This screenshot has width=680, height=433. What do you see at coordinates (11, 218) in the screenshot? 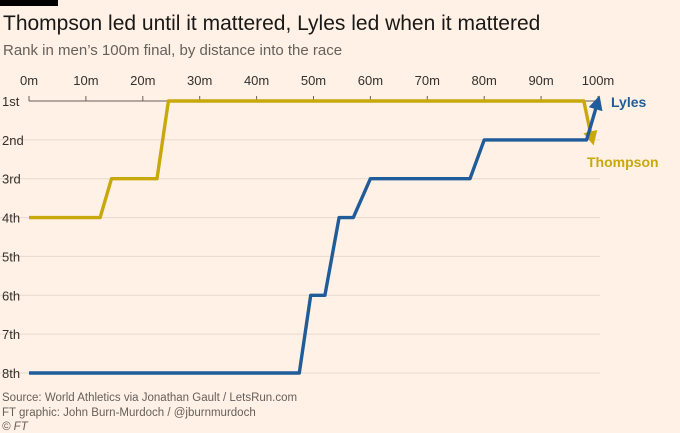
I see `y-tick-label: 4th` at bounding box center [11, 218].